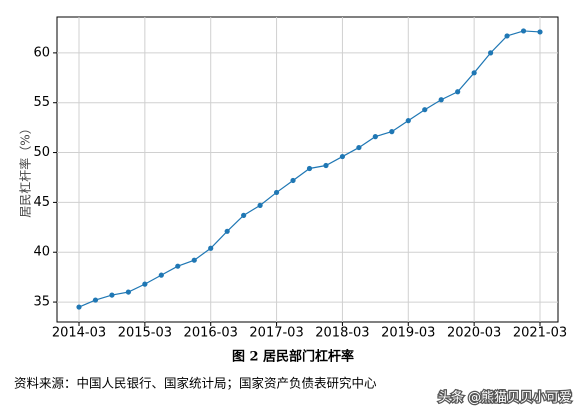 This screenshot has width=586, height=418. Describe the element at coordinates (25, 169) in the screenshot. I see `y-axis-label: 居民杠杆率（%）` at that location.